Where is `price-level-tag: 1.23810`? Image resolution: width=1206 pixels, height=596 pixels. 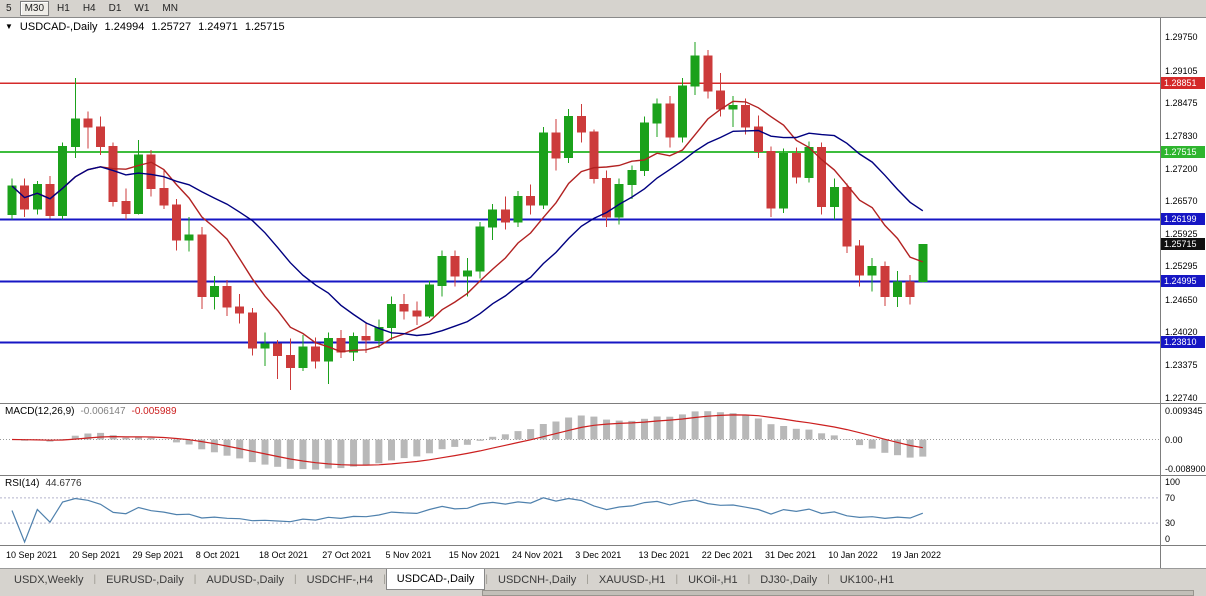
price-level-tag: 1.23810 is located at coordinates (1183, 342).